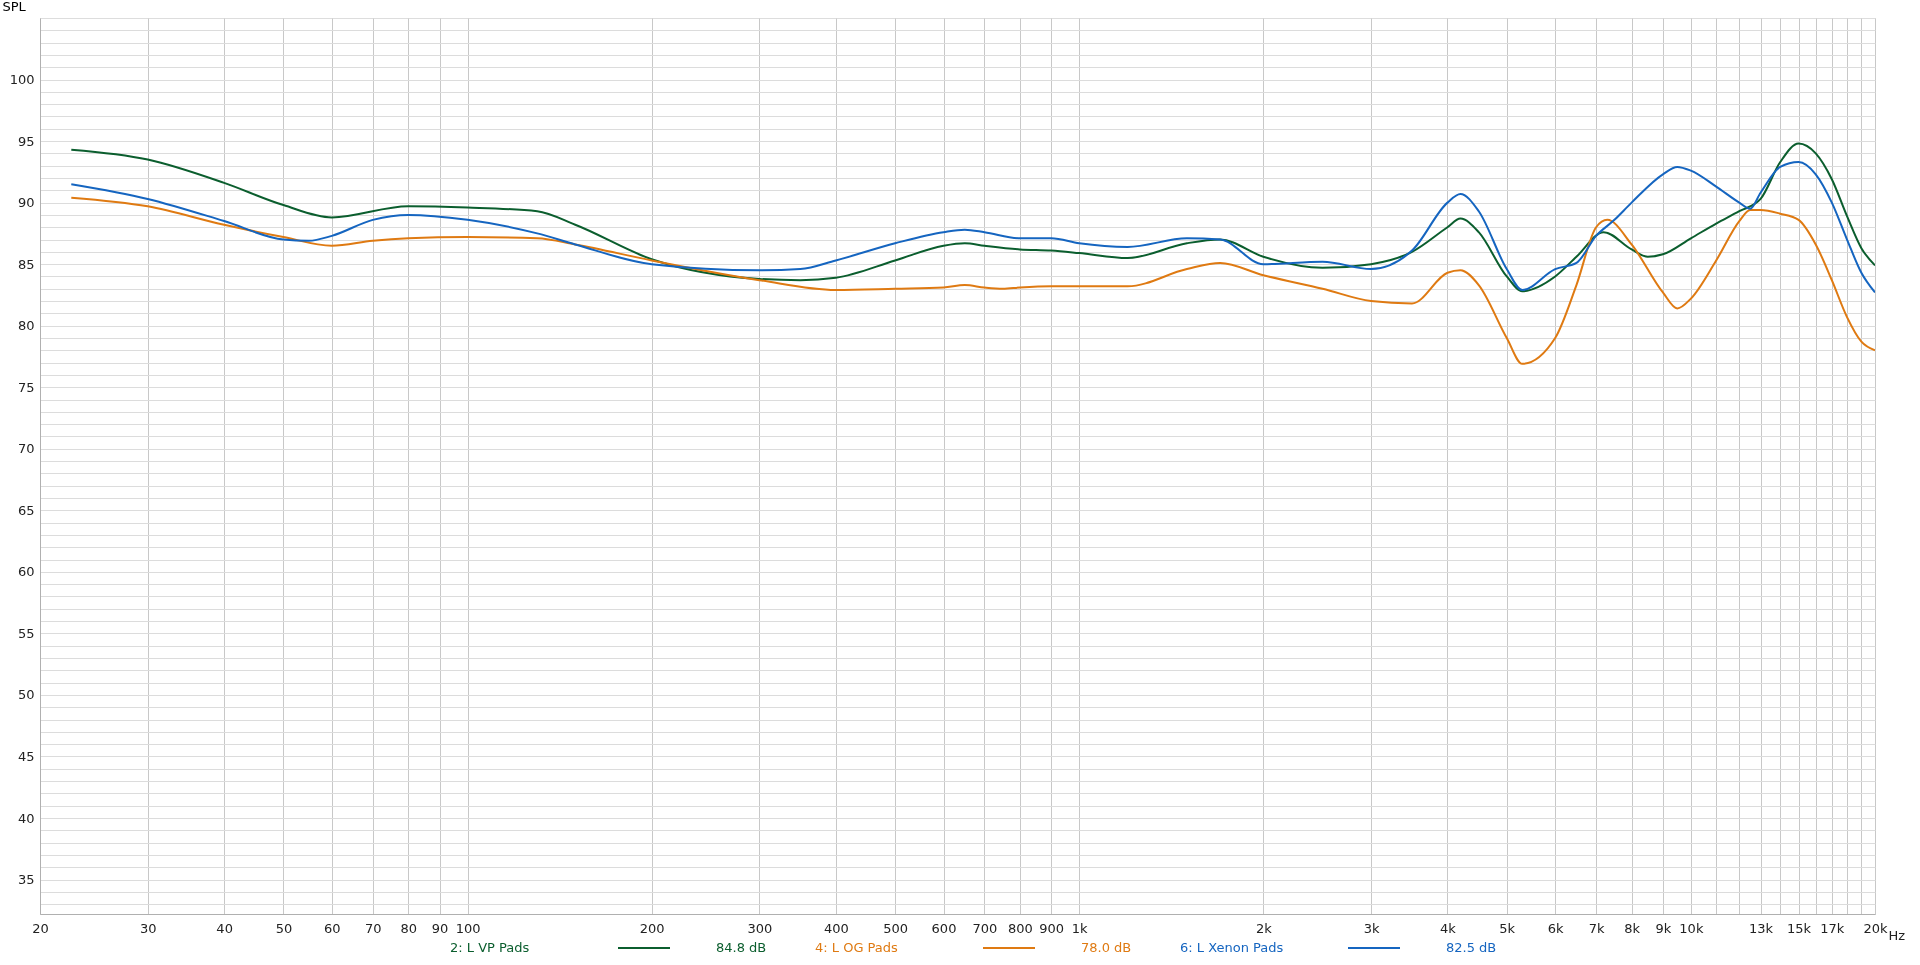 The height and width of the screenshot is (965, 1920). Describe the element at coordinates (1507, 928) in the screenshot. I see `x-tick-label: 5k` at that location.